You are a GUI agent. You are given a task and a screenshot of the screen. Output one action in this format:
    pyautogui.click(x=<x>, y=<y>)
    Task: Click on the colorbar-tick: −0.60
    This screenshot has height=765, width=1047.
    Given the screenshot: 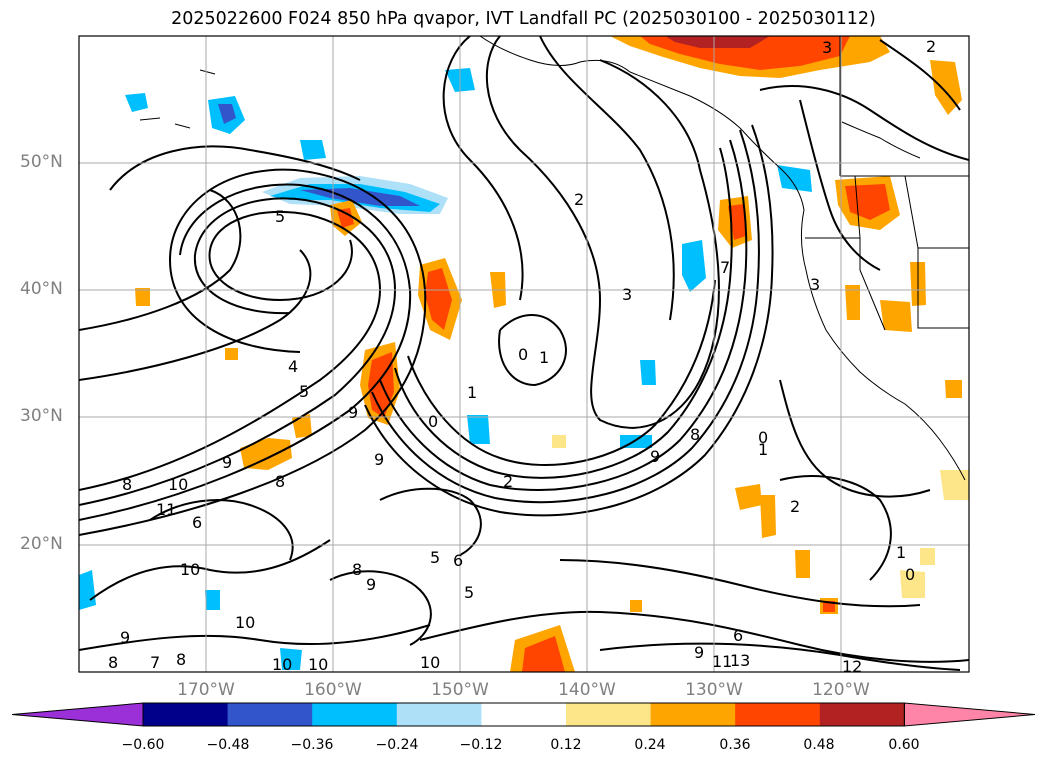 What is the action you would take?
    pyautogui.click(x=143, y=745)
    